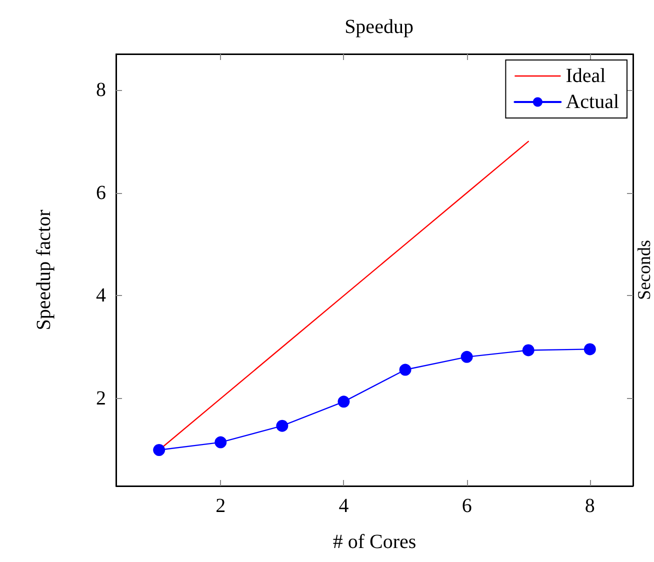 The width and height of the screenshot is (654, 562). Describe the element at coordinates (101, 193) in the screenshot. I see `y-tick-label: 6` at that location.